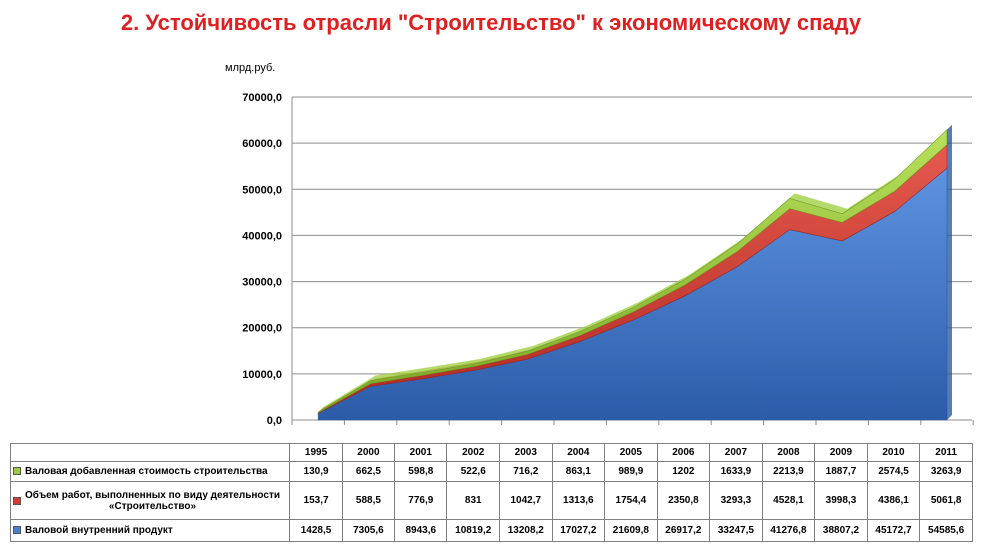 The width and height of the screenshot is (982, 545). Describe the element at coordinates (421, 530) in the screenshot. I see `value-cell: 8943,6` at that location.